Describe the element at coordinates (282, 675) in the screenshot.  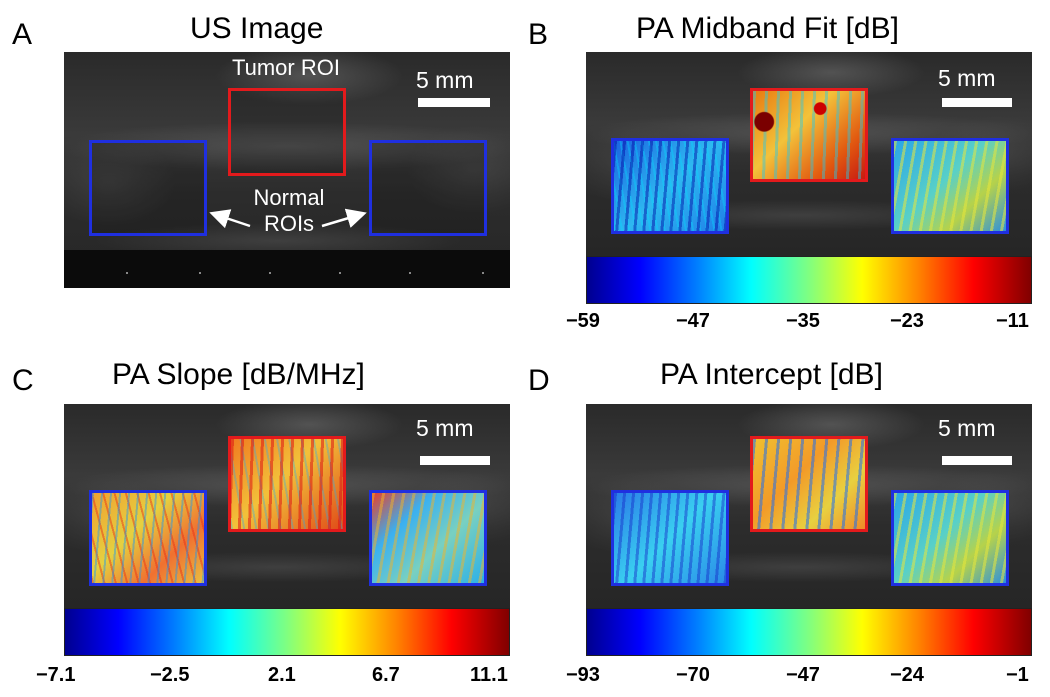
I see `colorbar-c-tick-3: 2.1` at that location.